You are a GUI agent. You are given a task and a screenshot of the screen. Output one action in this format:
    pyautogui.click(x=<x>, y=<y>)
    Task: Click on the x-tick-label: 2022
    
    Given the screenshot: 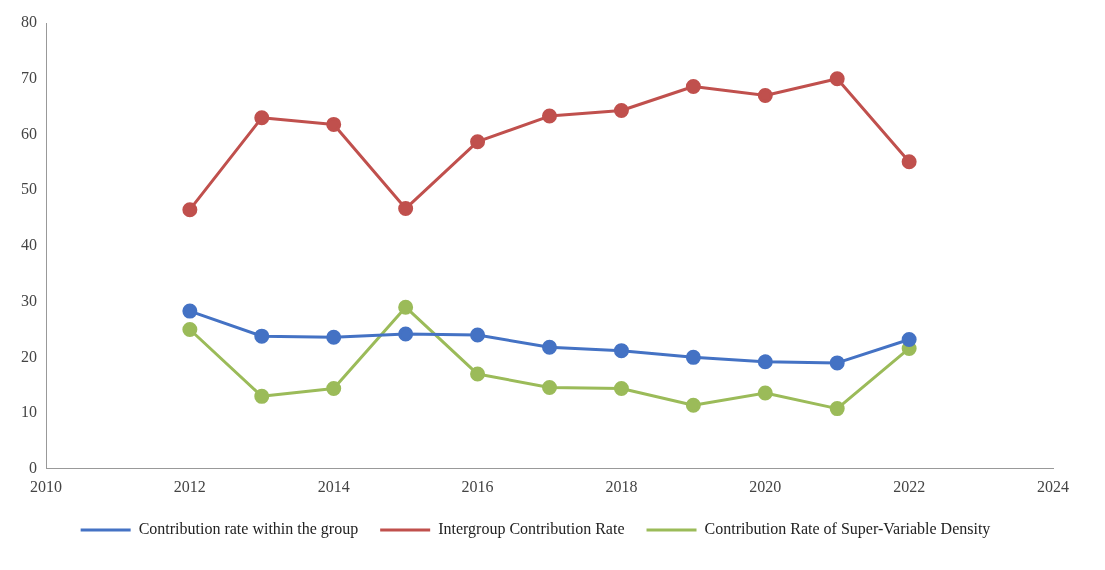 What is the action you would take?
    pyautogui.click(x=909, y=486)
    